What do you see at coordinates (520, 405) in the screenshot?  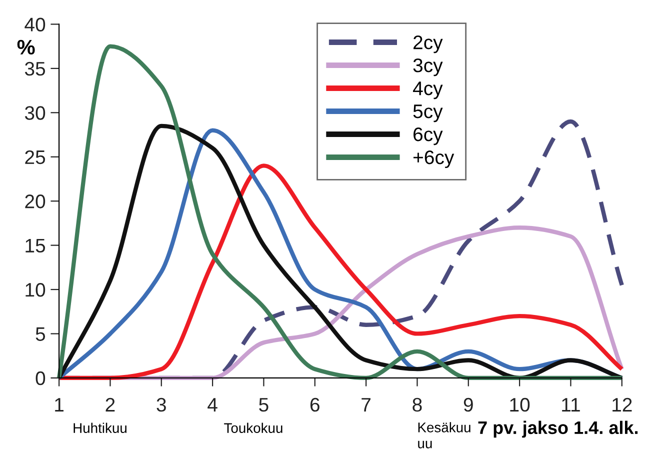 I see `x-tick-label: 10` at bounding box center [520, 405].